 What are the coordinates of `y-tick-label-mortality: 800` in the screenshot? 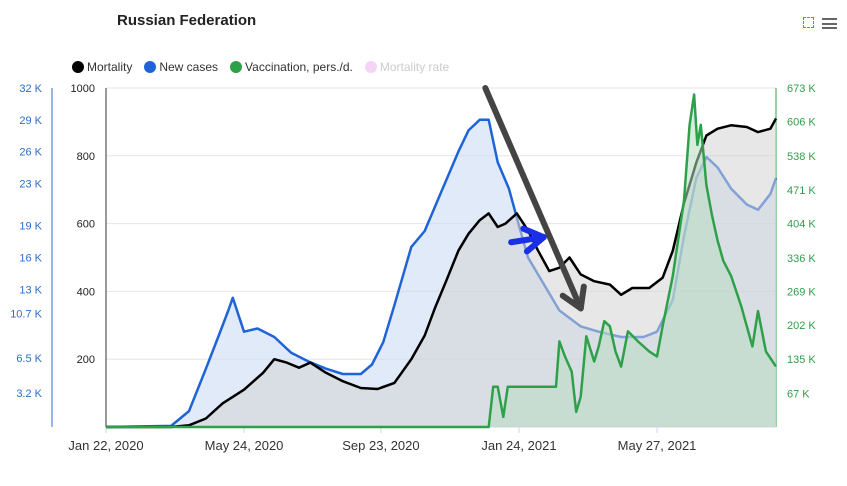 It's located at (86, 157).